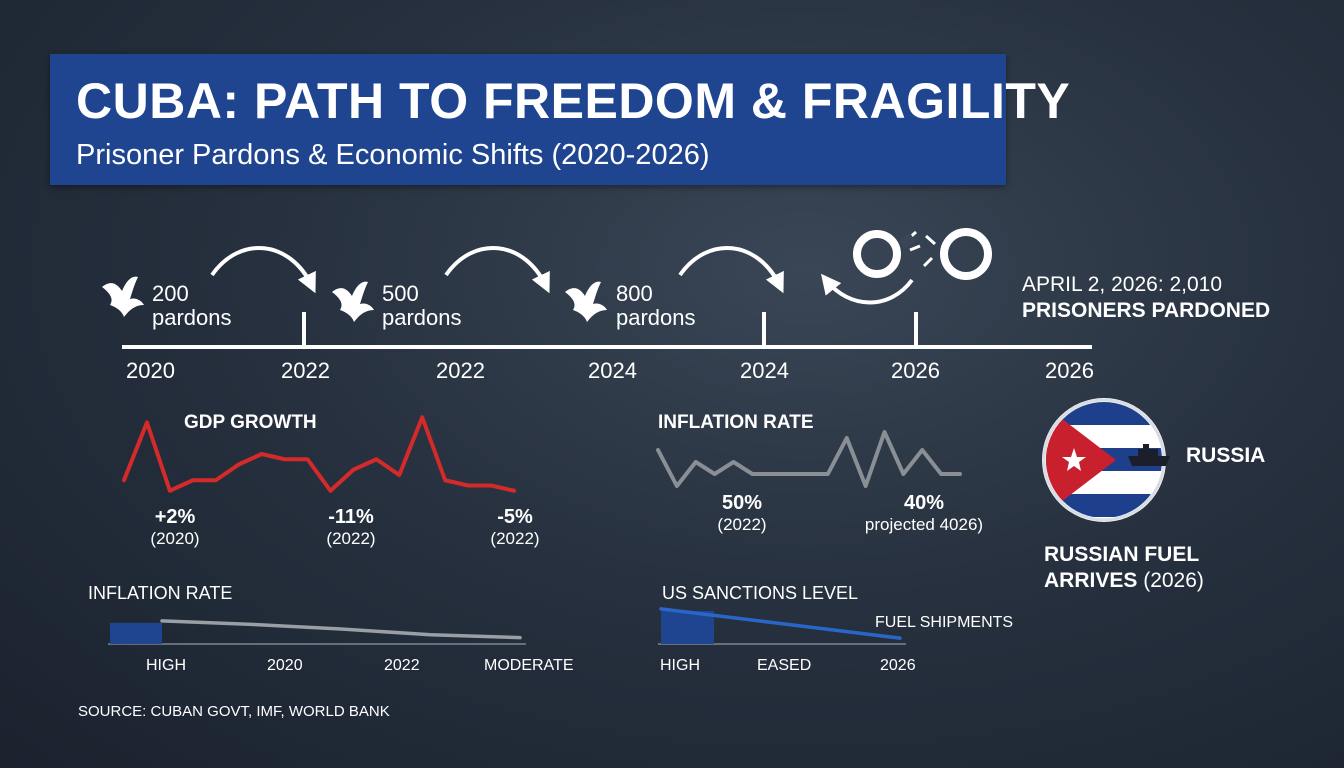  What do you see at coordinates (170, 293) in the screenshot?
I see `pardon-count: 200` at bounding box center [170, 293].